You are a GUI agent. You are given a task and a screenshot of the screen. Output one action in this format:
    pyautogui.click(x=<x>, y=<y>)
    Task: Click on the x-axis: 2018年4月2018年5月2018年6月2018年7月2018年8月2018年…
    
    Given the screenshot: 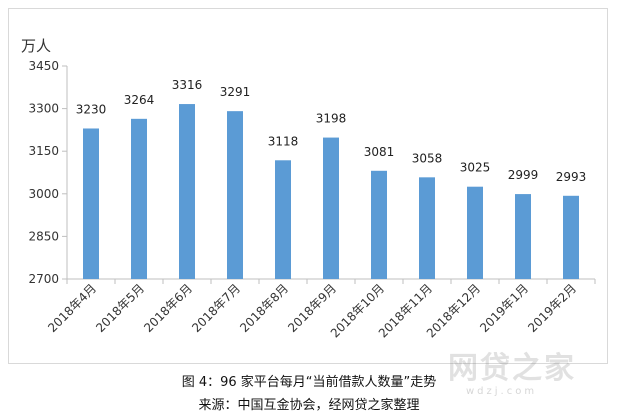 What is the action you would take?
    pyautogui.click(x=320, y=309)
    